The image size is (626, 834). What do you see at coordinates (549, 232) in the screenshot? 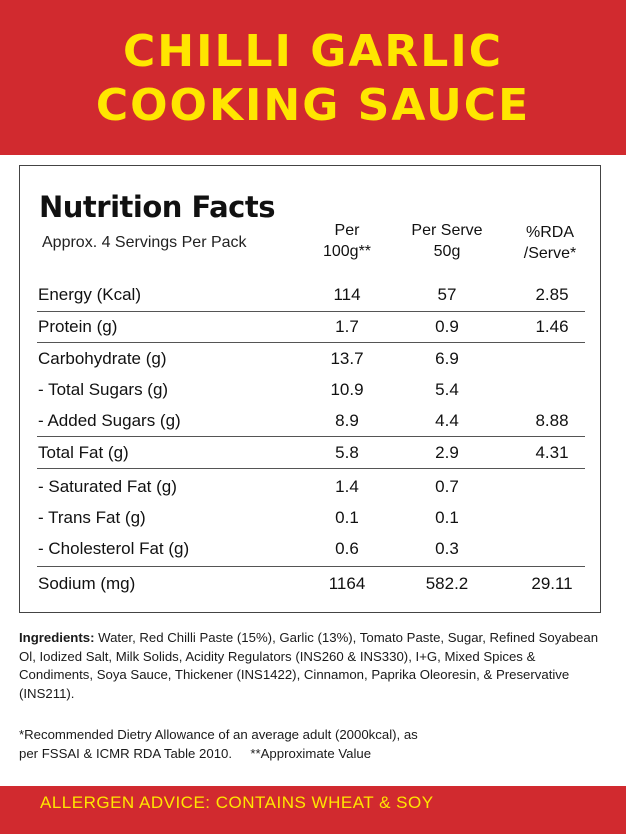
I see `column-header-rda-line1: %RDA` at bounding box center [549, 232].